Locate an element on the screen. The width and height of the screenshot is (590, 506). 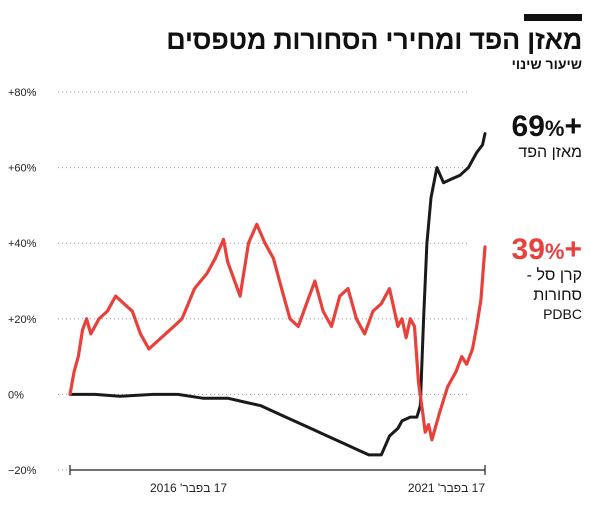
commodities-series-label-3: PDBC is located at coordinates (562, 313).